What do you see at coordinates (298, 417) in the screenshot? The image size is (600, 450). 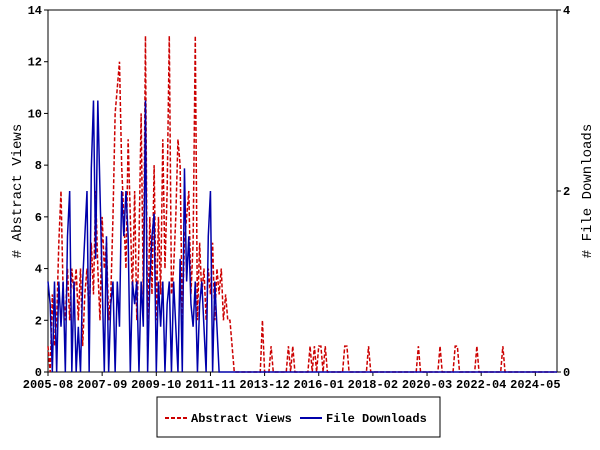 I see `legend-box` at bounding box center [298, 417].